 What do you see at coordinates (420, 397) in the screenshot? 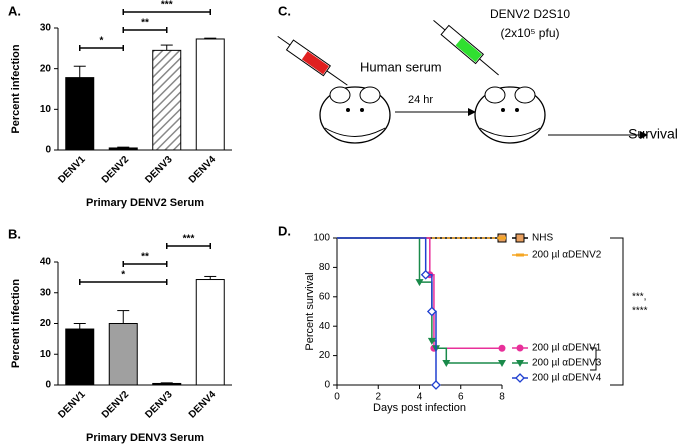
I see `x-tick-label: 4` at bounding box center [420, 397].